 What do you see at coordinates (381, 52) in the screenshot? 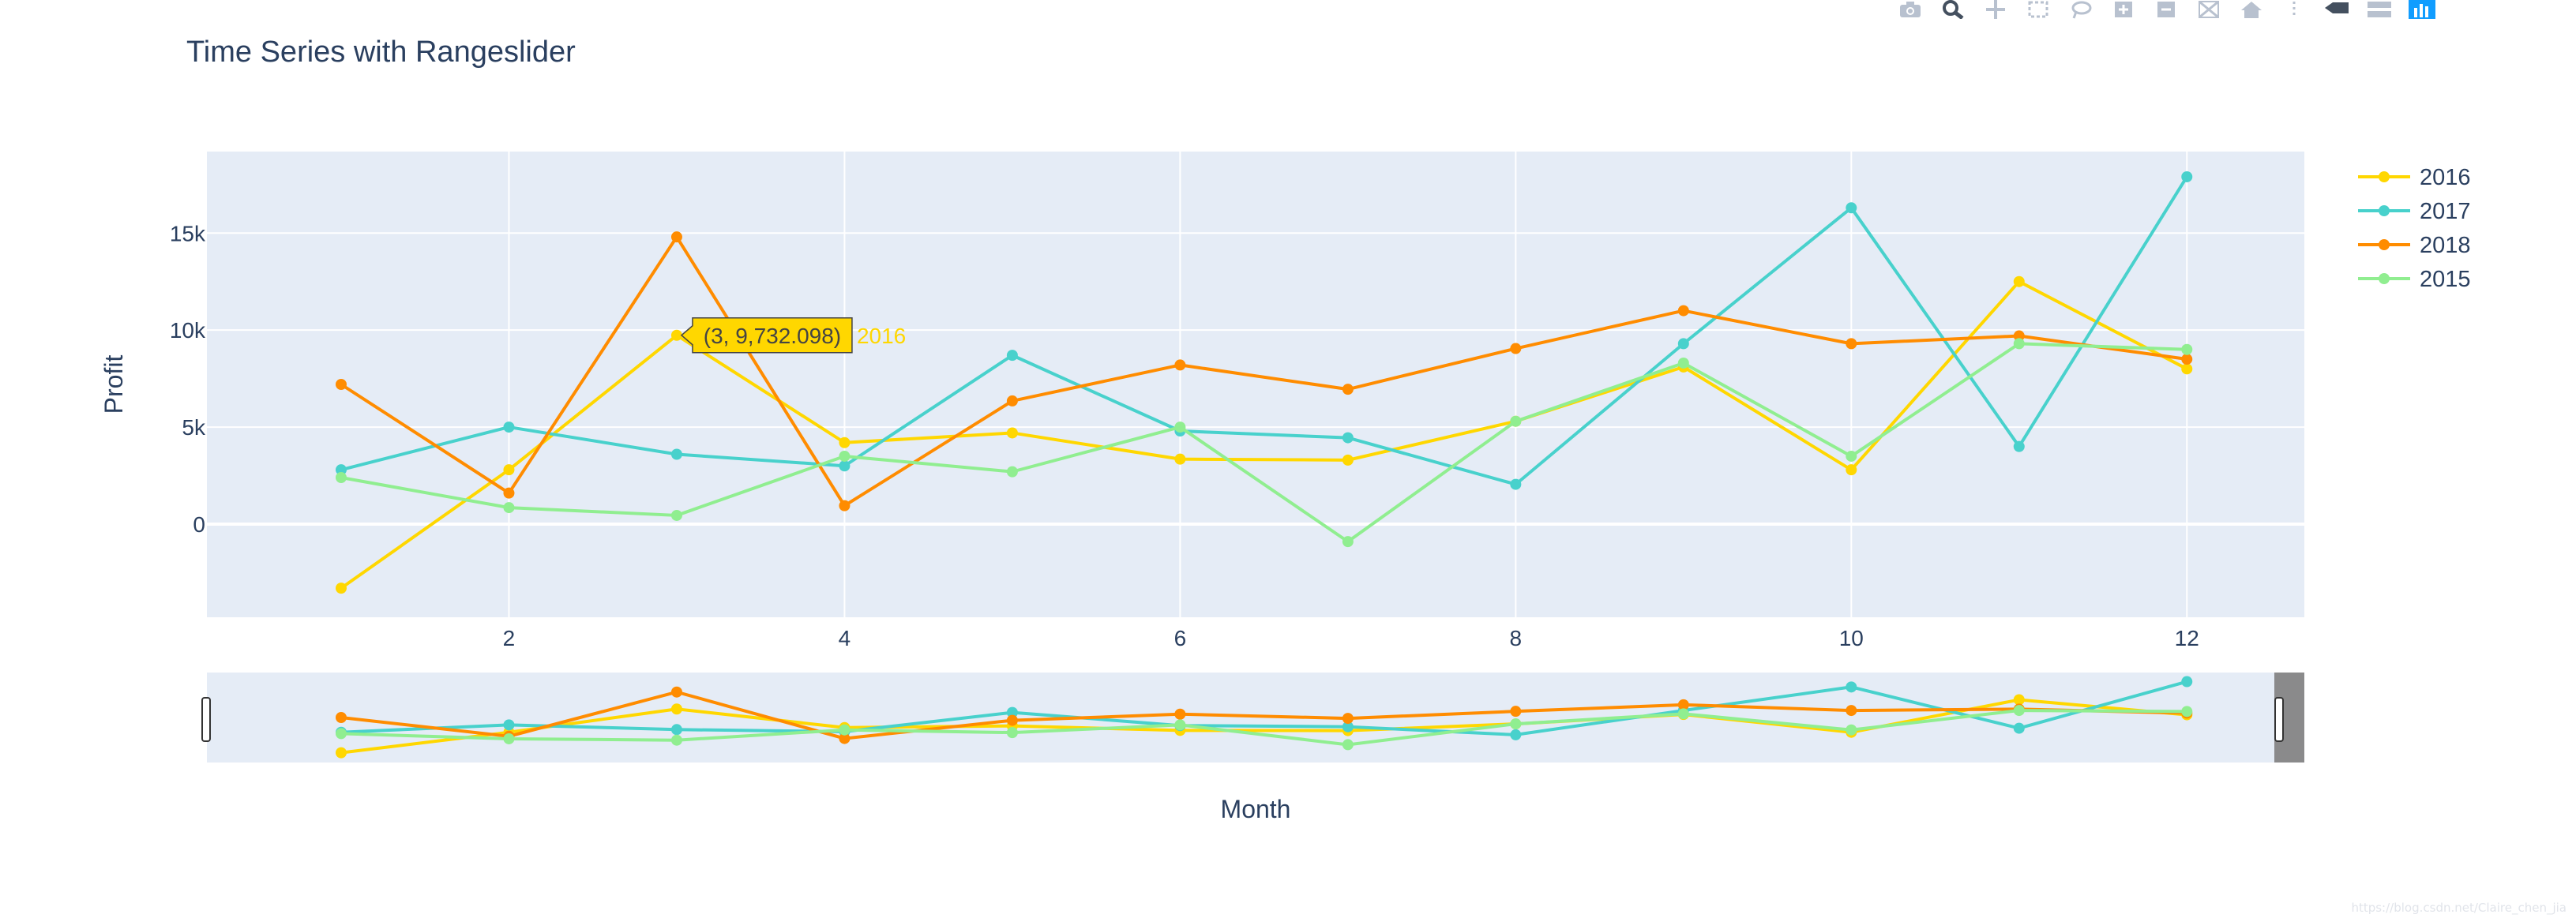
I see `chart-title: Time Series with Rangeslider` at bounding box center [381, 52].